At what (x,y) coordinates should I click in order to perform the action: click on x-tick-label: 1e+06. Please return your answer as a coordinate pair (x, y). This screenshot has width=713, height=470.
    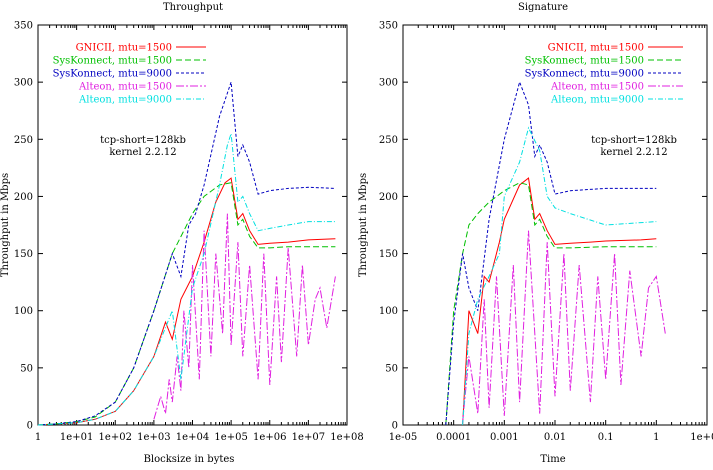
    Looking at the image, I should click on (269, 437).